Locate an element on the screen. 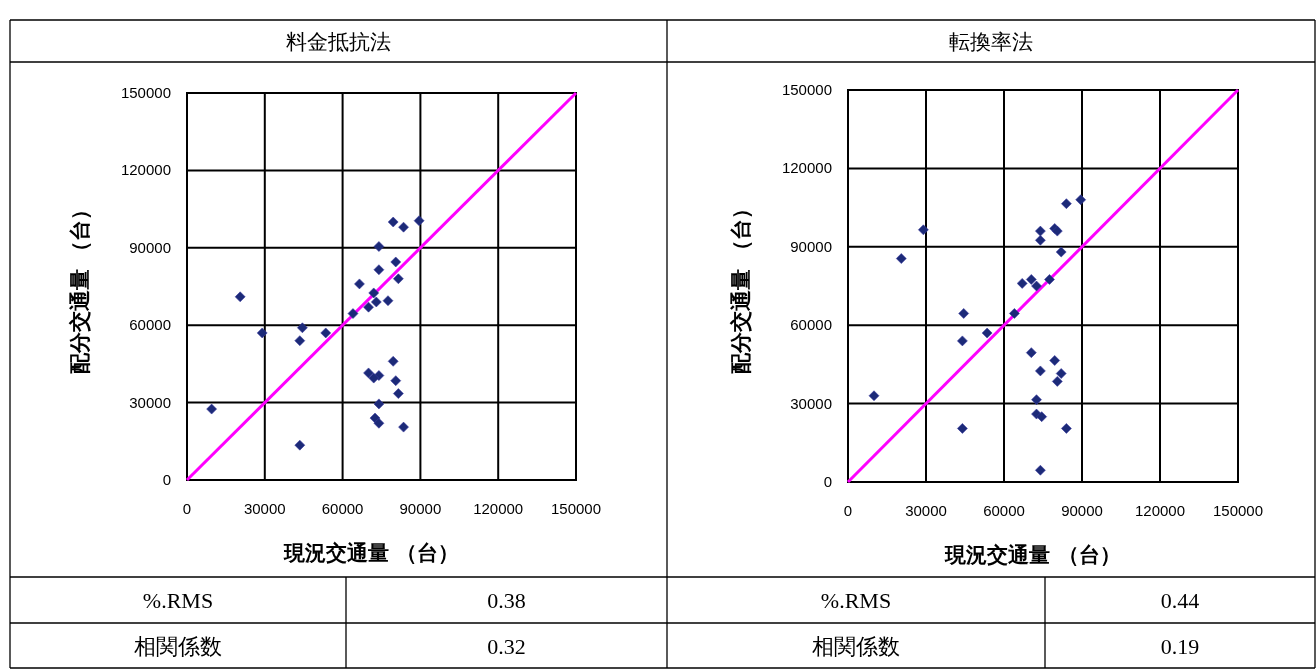 The width and height of the screenshot is (1316, 669). text: 0.32 is located at coordinates (506, 646).